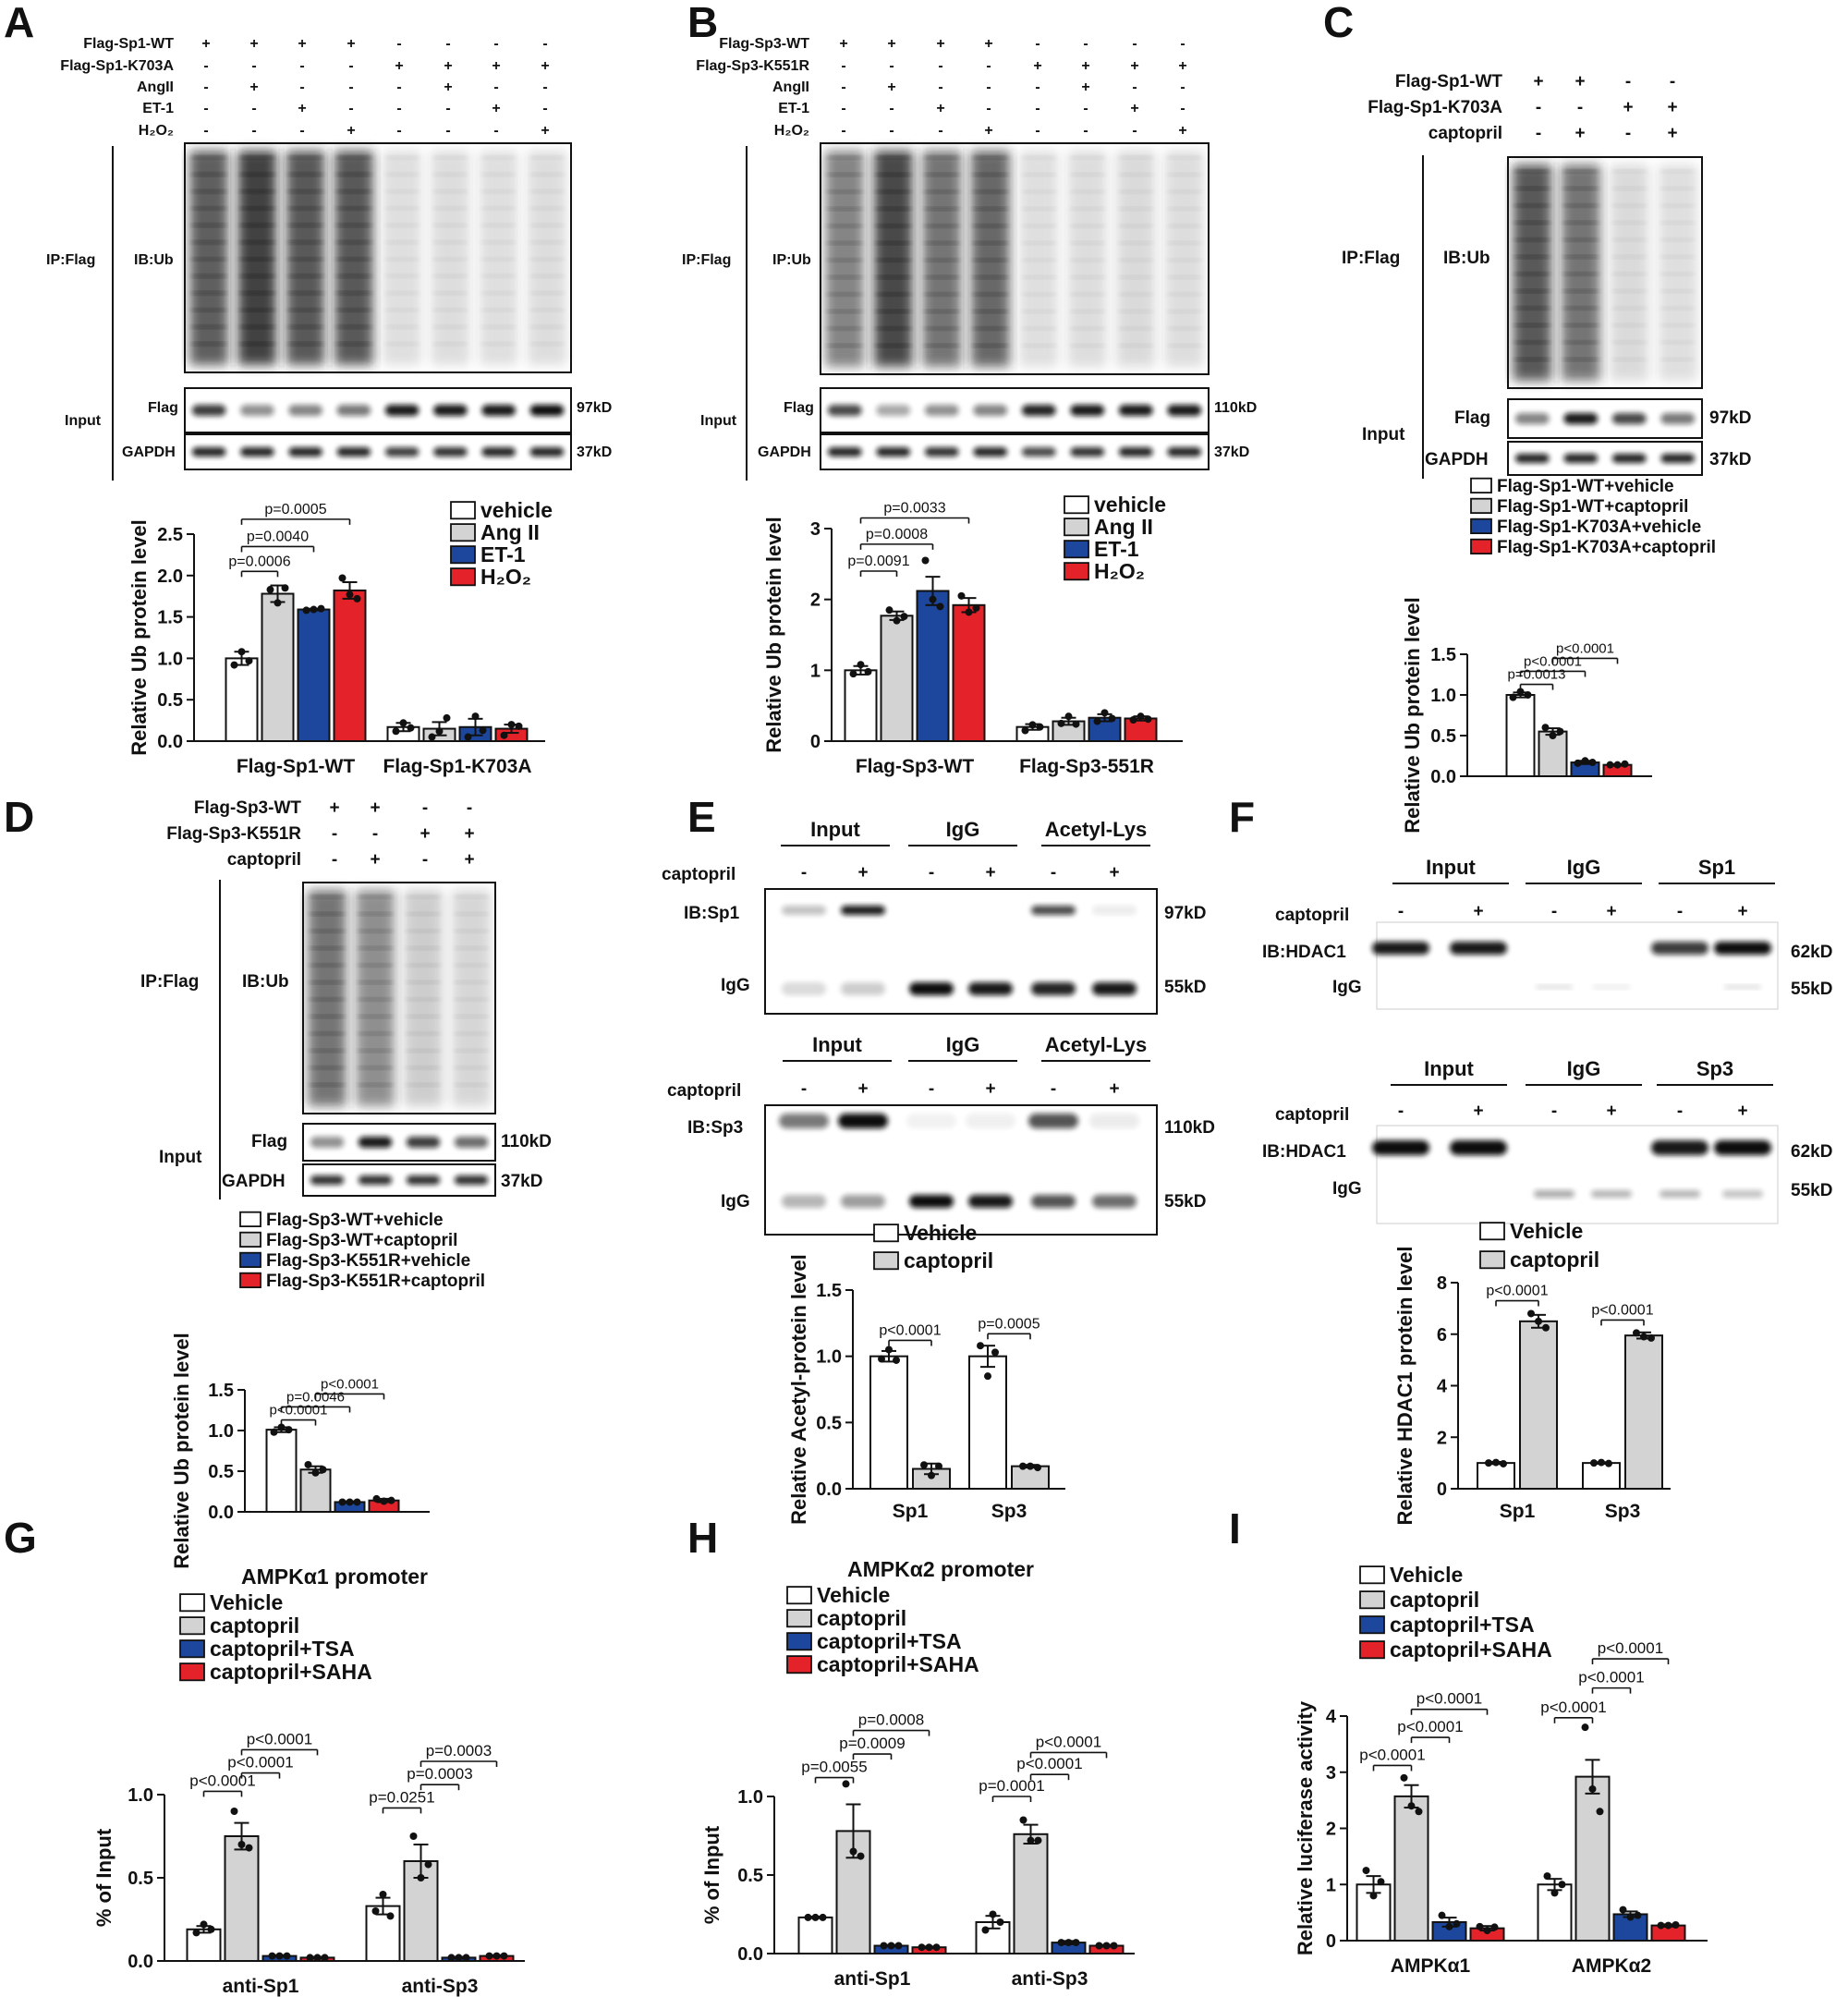 The image size is (1848, 1997). Describe the element at coordinates (959, 1161) in the screenshot. I see `bands` at that location.